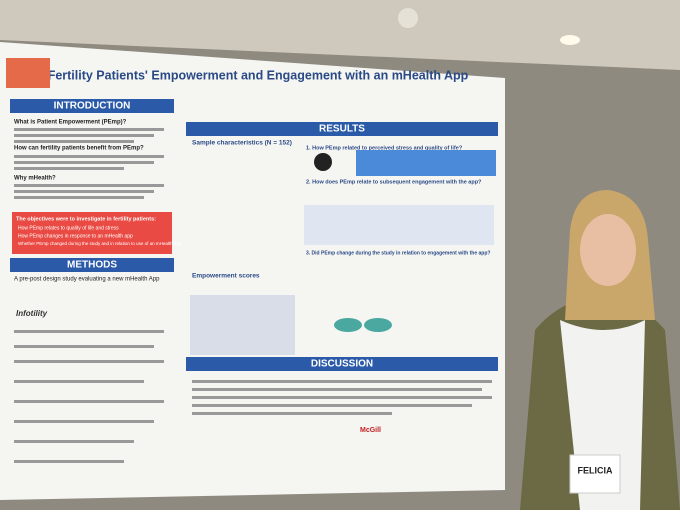 Image resolution: width=680 pixels, height=515 pixels. What do you see at coordinates (32, 313) in the screenshot?
I see `logo: Infotility` at bounding box center [32, 313].